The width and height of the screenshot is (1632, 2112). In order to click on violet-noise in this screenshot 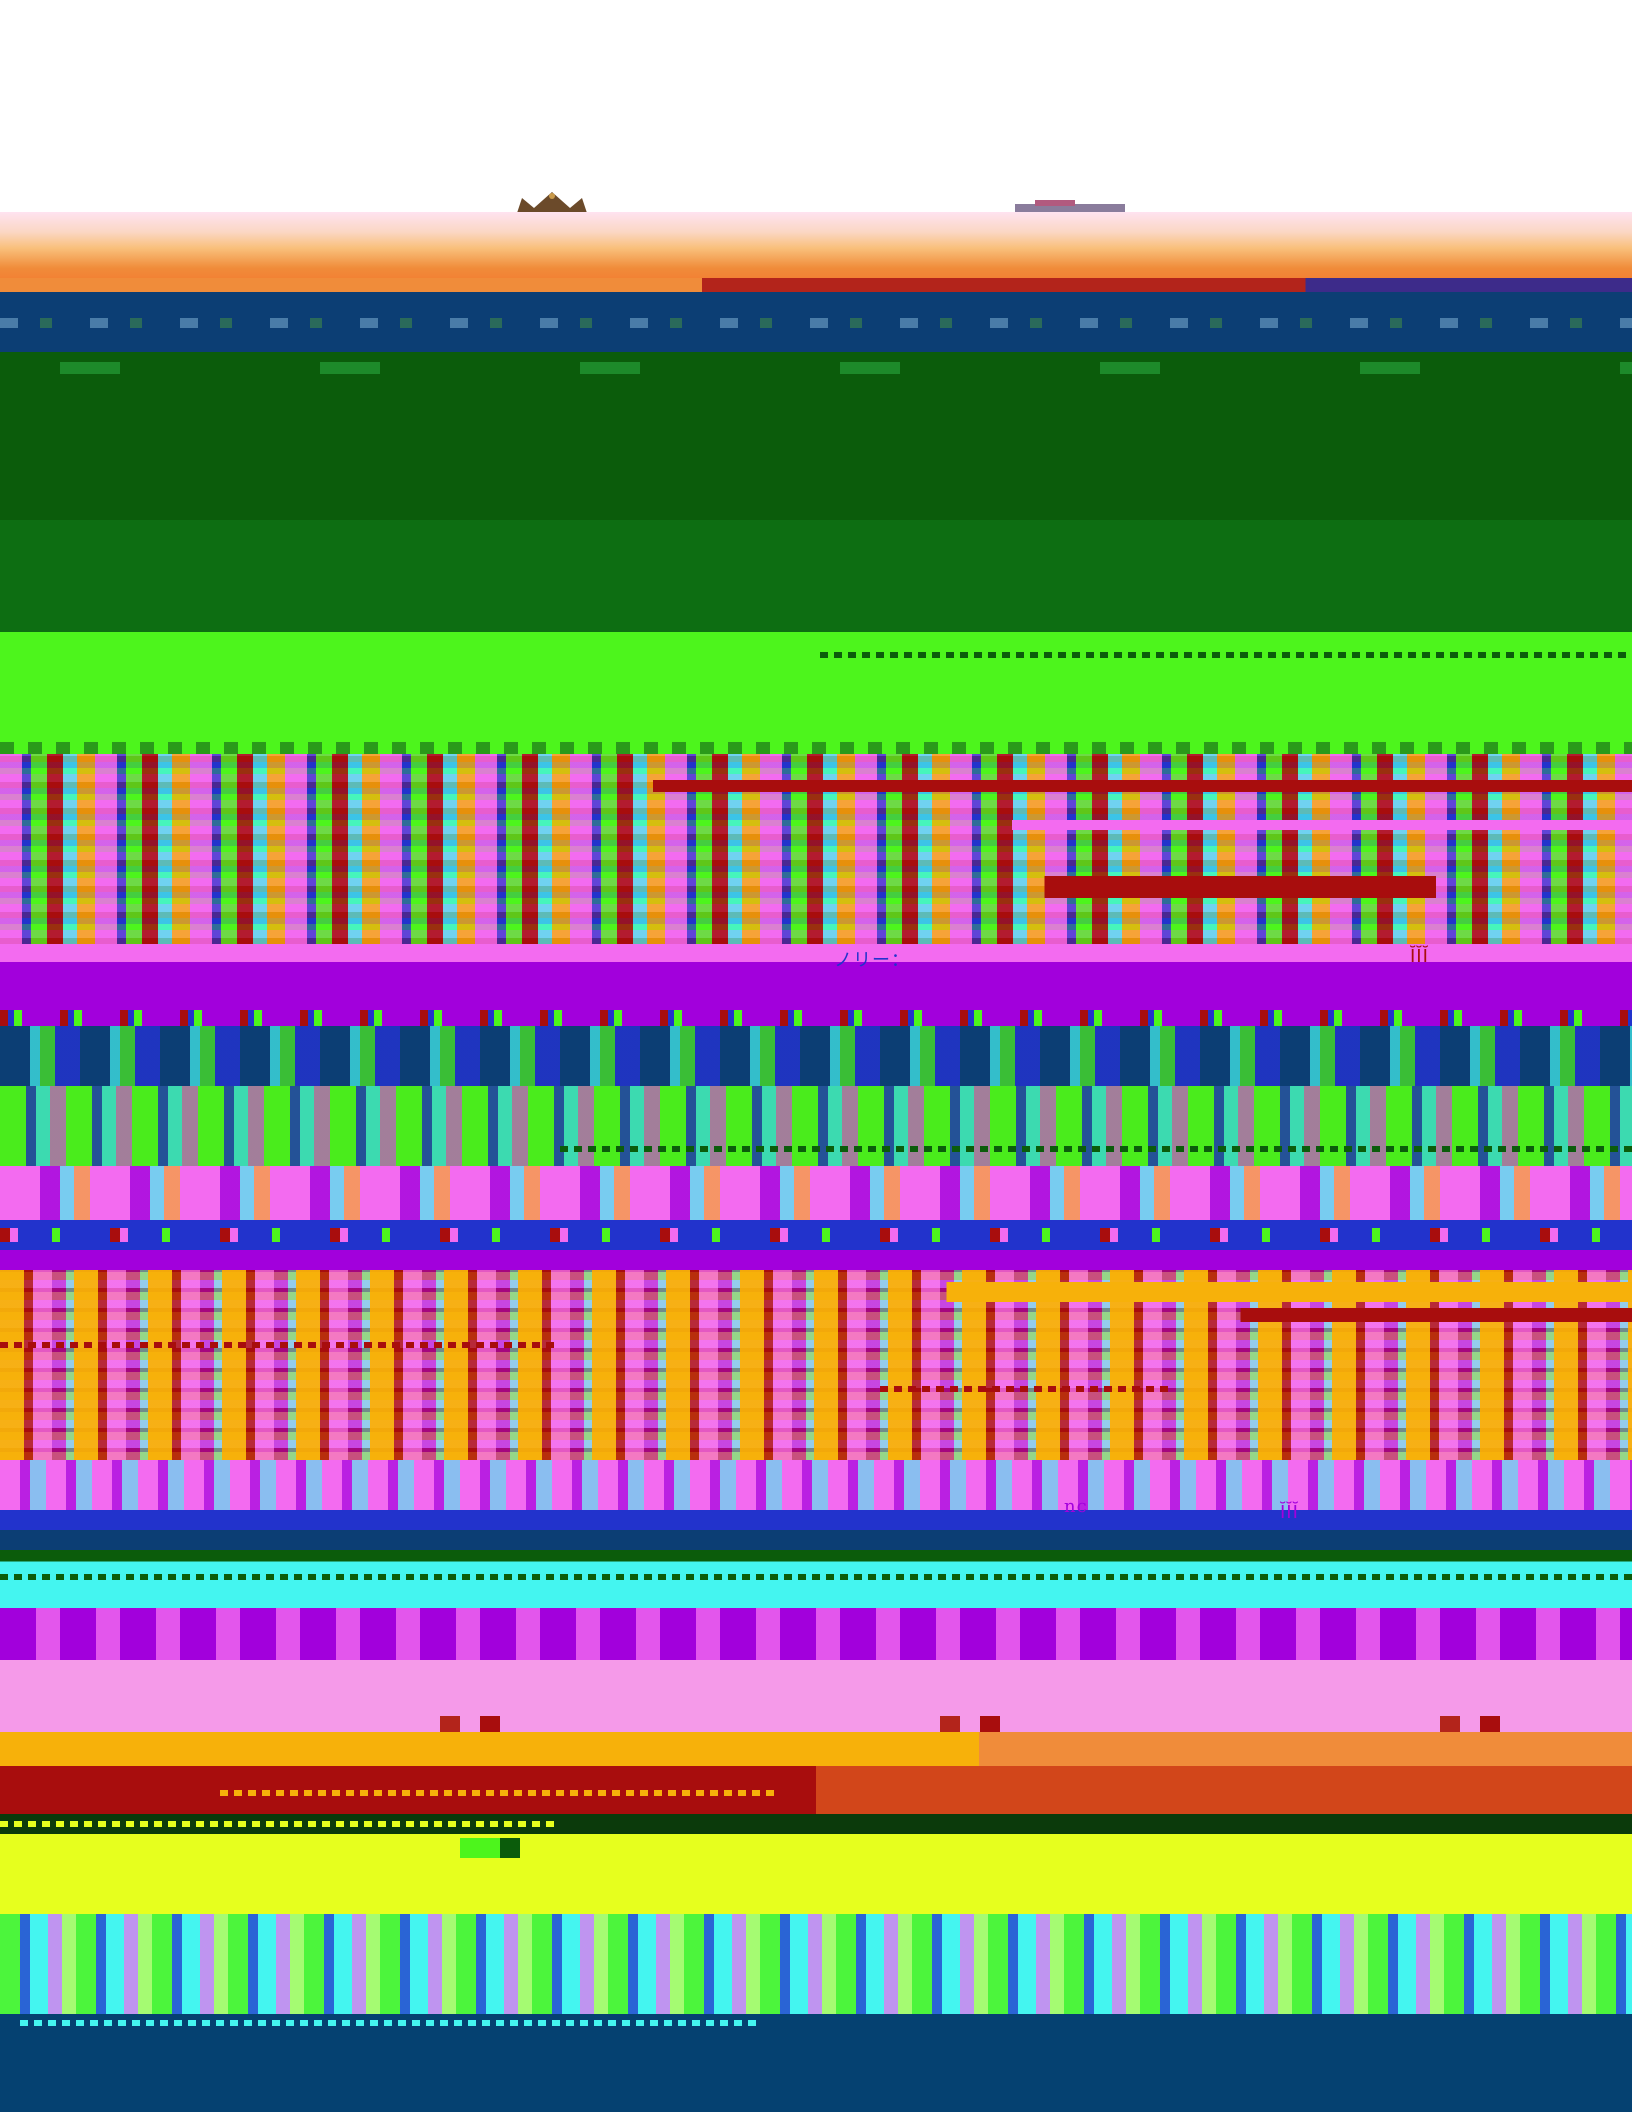, I will do `click(816, 1018)`.